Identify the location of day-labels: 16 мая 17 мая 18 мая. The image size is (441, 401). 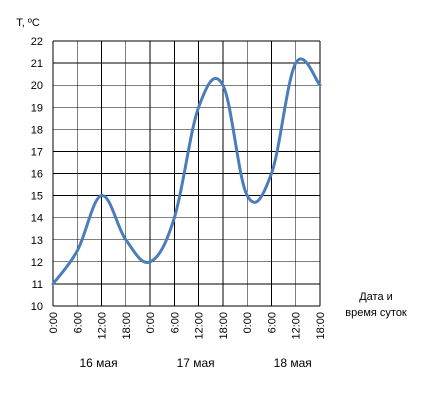
(195, 363).